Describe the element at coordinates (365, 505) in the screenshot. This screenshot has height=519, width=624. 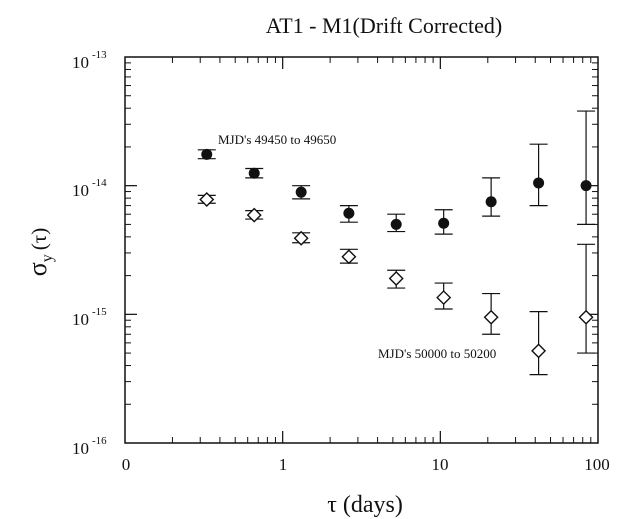
I see `x-axis-label: τ (days)` at that location.